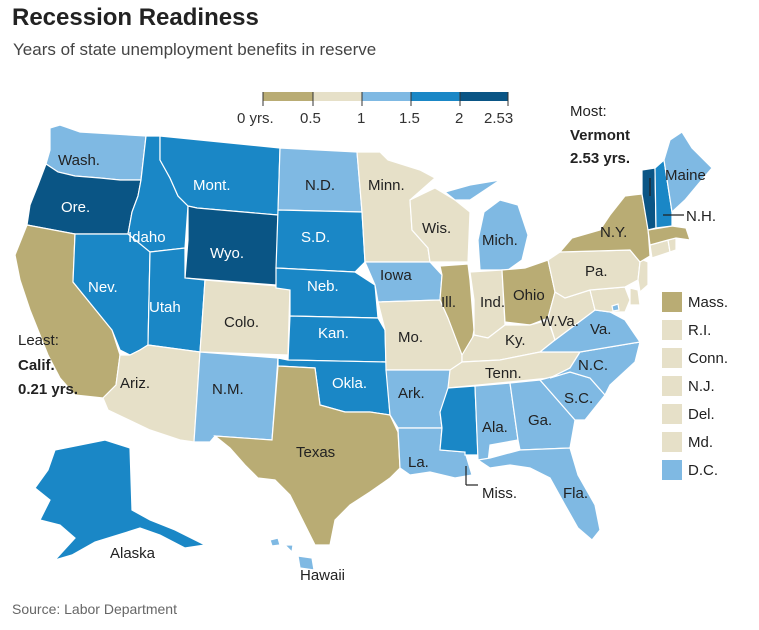 The width and height of the screenshot is (759, 630). I want to click on state-hawaii, so click(292, 554).